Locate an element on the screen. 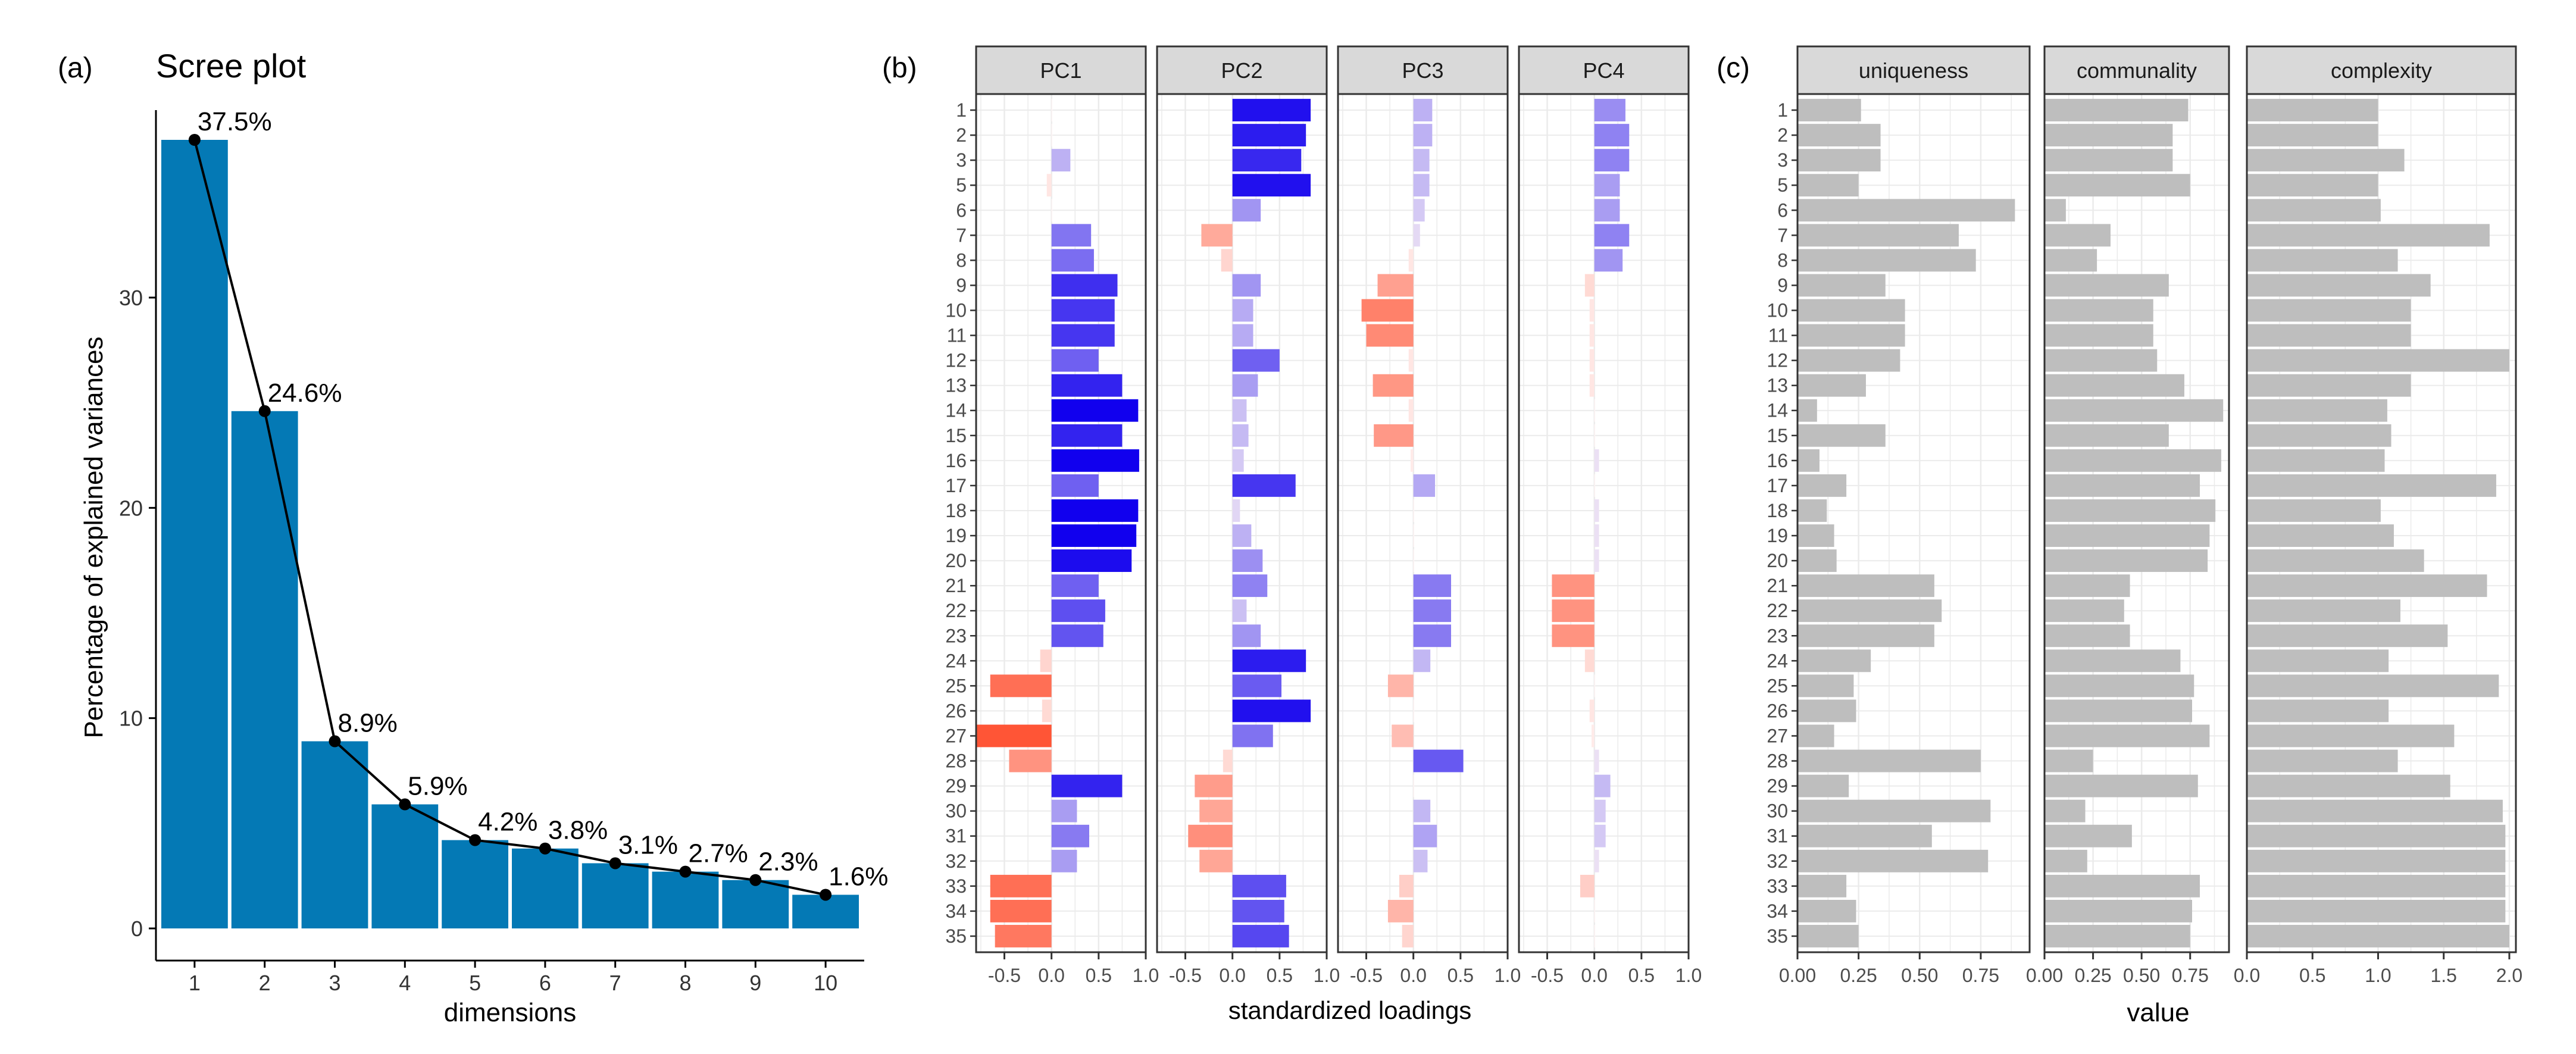 The height and width of the screenshot is (1054, 2576). loadings-y-tick-label: 26 is located at coordinates (956, 710).